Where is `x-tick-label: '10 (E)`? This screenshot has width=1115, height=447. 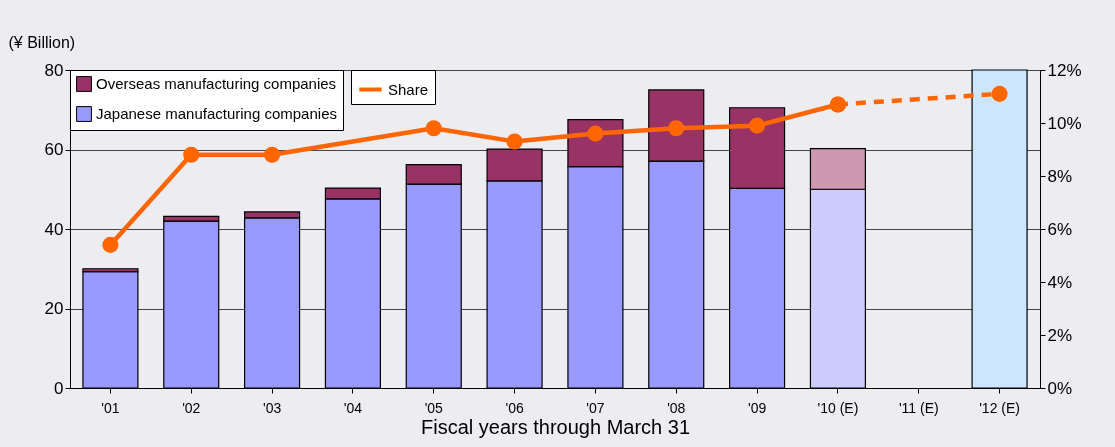 x-tick-label: '10 (E) is located at coordinates (838, 407).